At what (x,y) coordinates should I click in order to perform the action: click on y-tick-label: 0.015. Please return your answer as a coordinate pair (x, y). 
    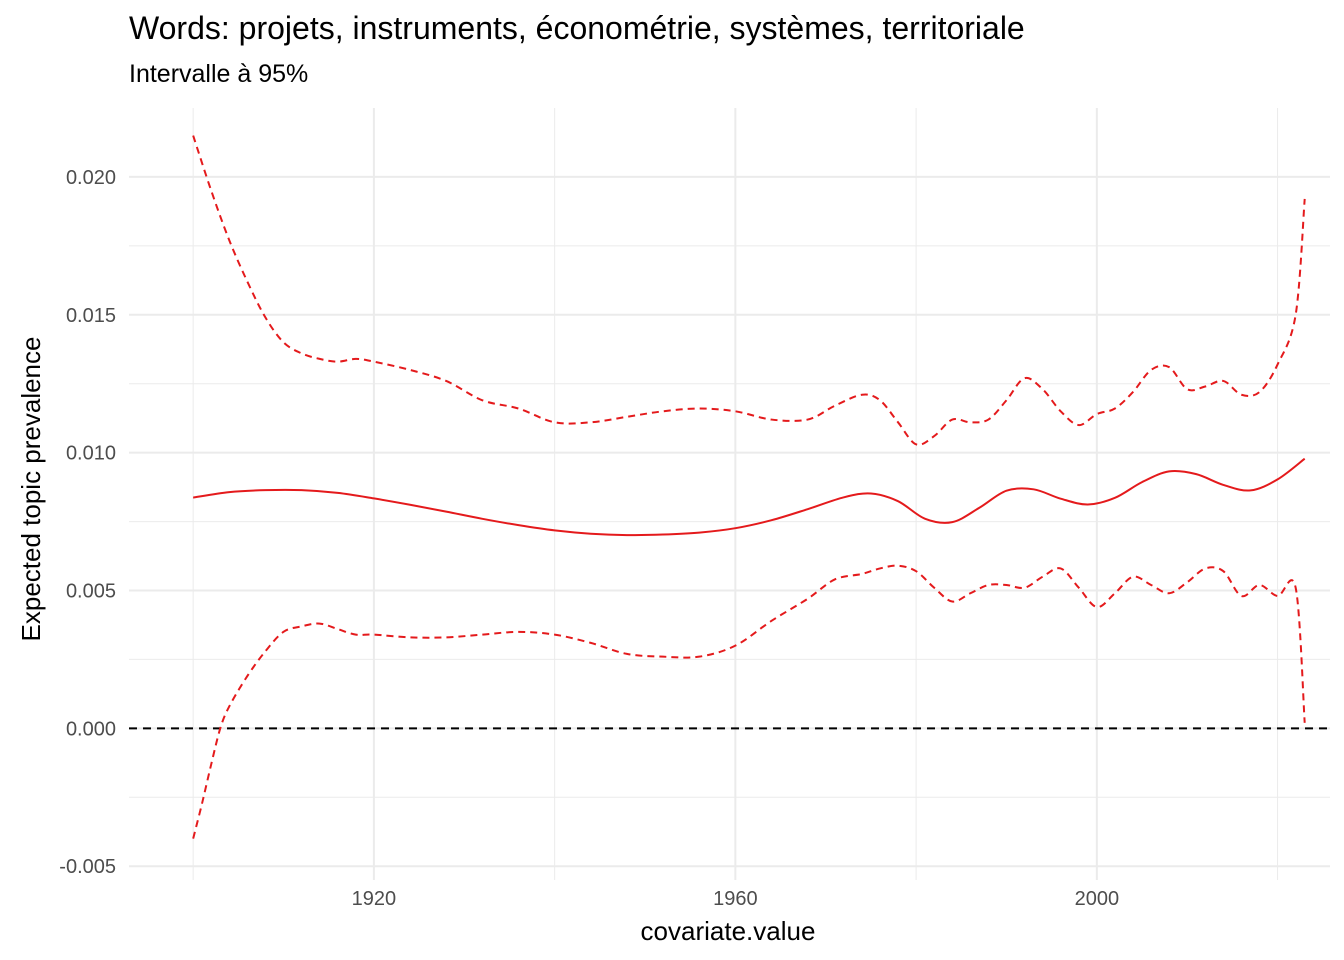
    Looking at the image, I should click on (91, 316).